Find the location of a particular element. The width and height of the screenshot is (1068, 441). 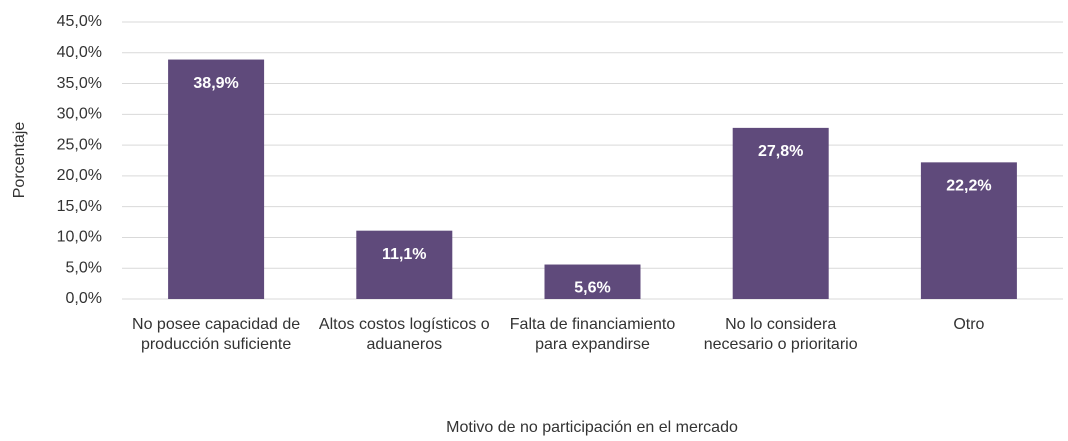

data-label: 27,8% is located at coordinates (780, 151).